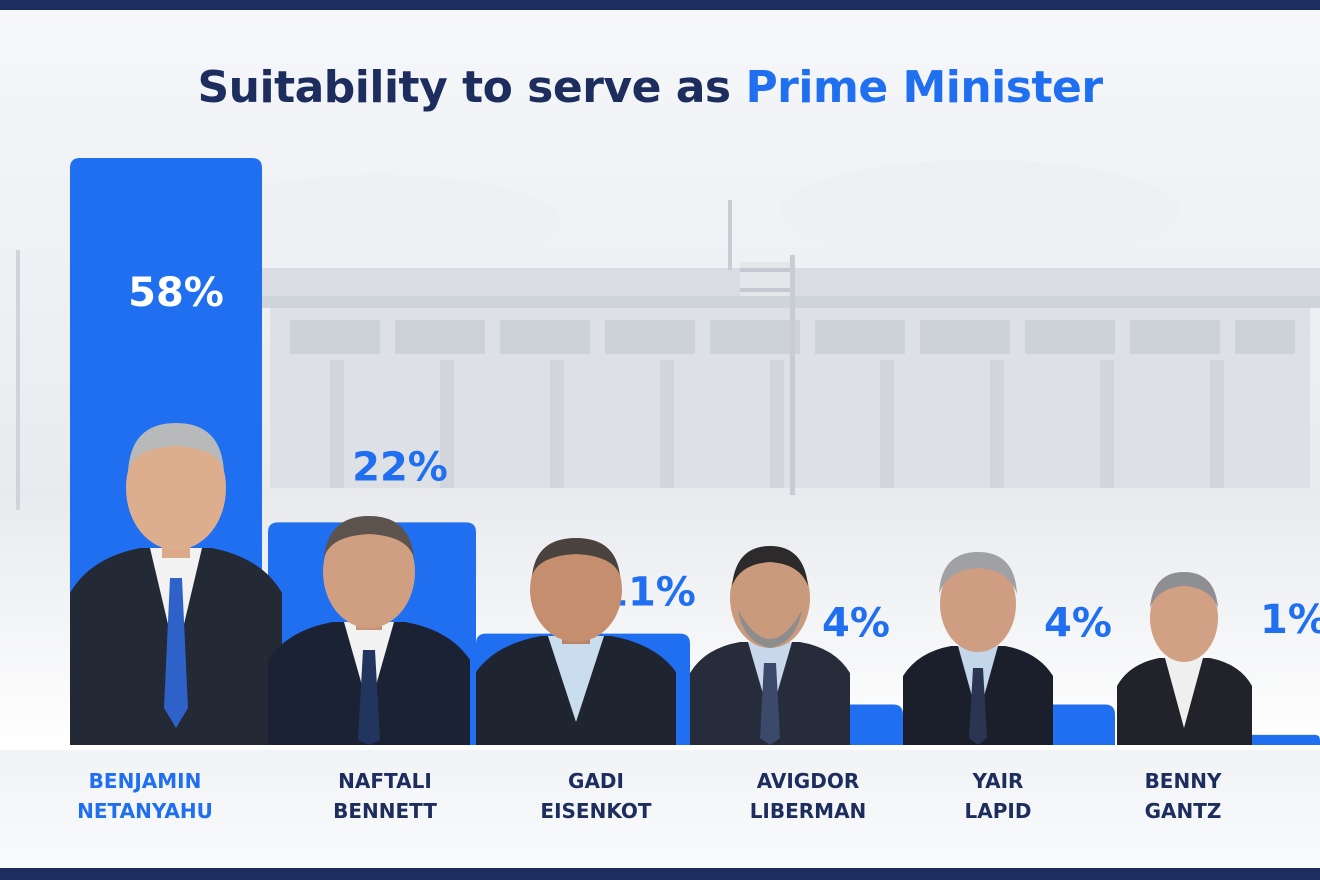 The width and height of the screenshot is (1320, 880). Describe the element at coordinates (400, 467) in the screenshot. I see `value-label: 22%` at that location.